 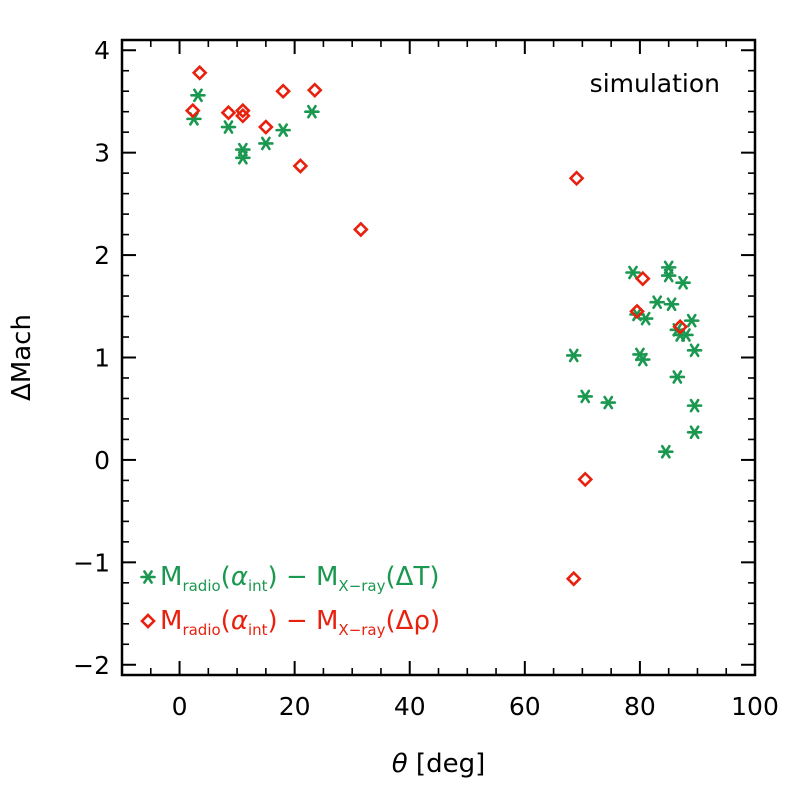 What do you see at coordinates (102, 153) in the screenshot?
I see `y-tick-label: 3` at bounding box center [102, 153].